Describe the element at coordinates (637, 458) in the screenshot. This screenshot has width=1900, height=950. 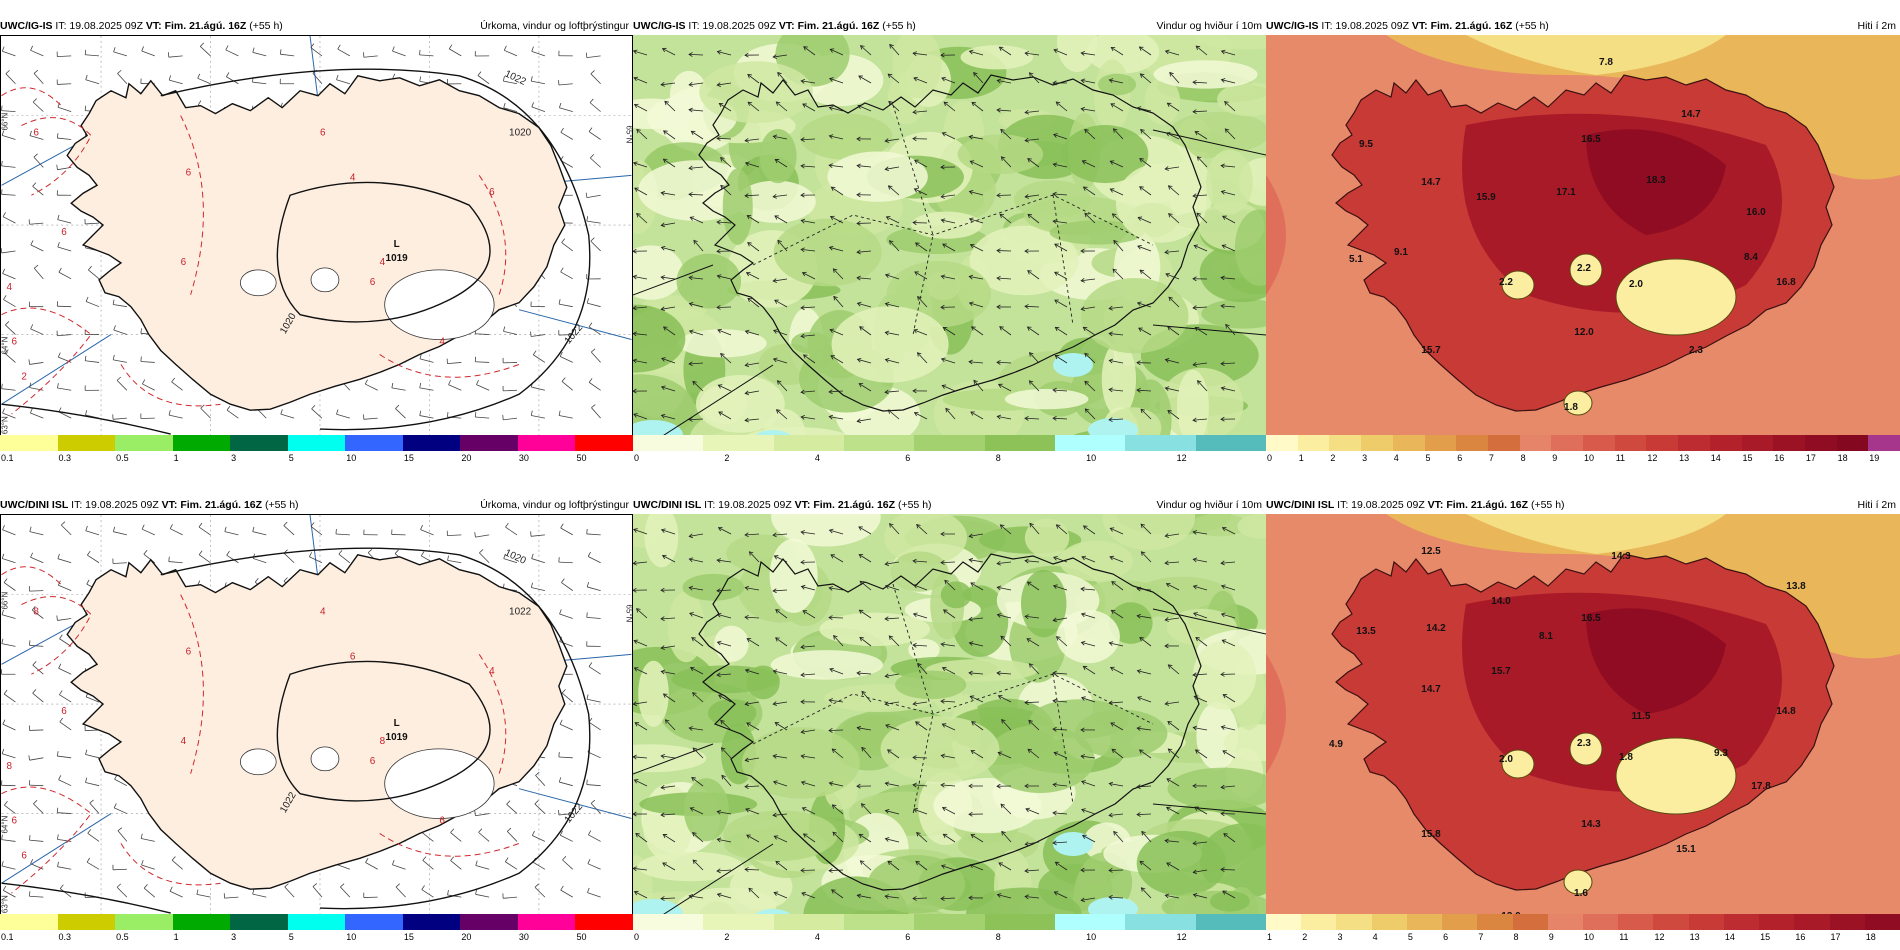
I see `colorbar-tick-label: 0` at that location.